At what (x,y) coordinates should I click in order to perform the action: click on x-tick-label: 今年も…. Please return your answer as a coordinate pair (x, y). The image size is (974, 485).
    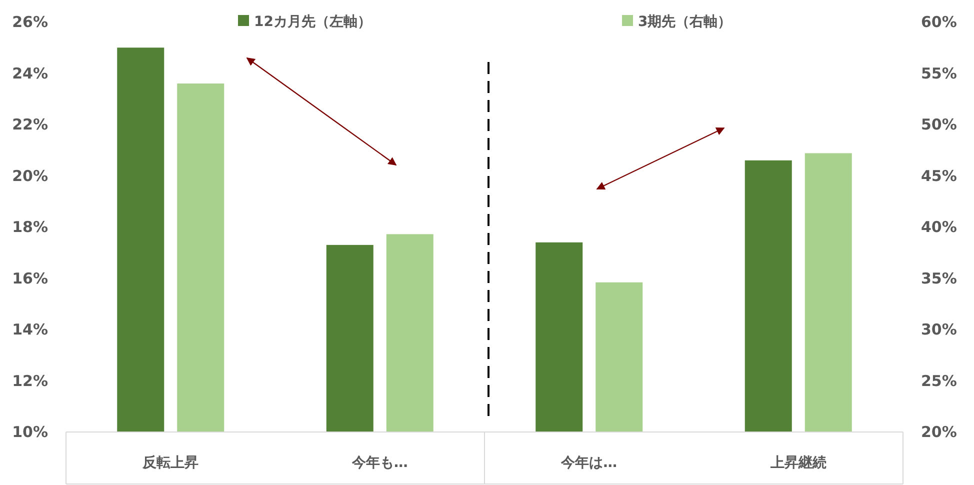
    Looking at the image, I should click on (379, 463).